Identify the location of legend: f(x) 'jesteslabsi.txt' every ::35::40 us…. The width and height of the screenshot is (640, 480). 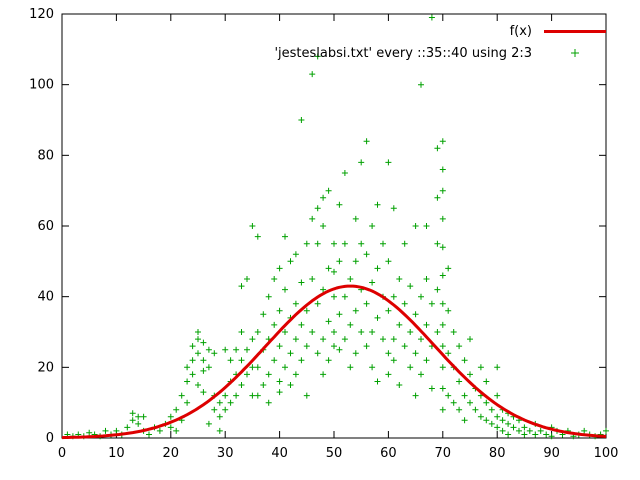
(440, 42).